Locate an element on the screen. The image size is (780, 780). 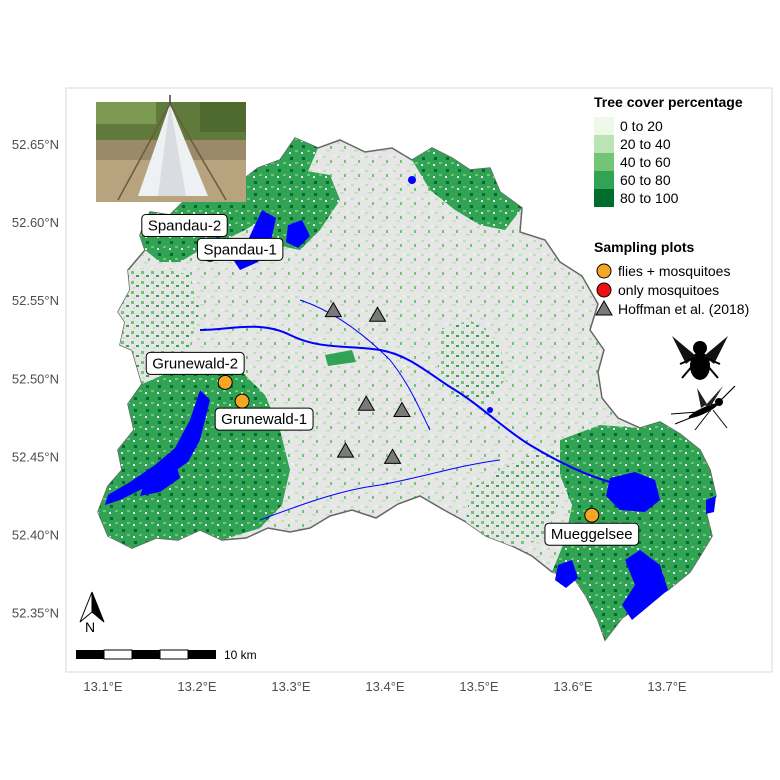
mosquito-silhouette-icon is located at coordinates (703, 408).